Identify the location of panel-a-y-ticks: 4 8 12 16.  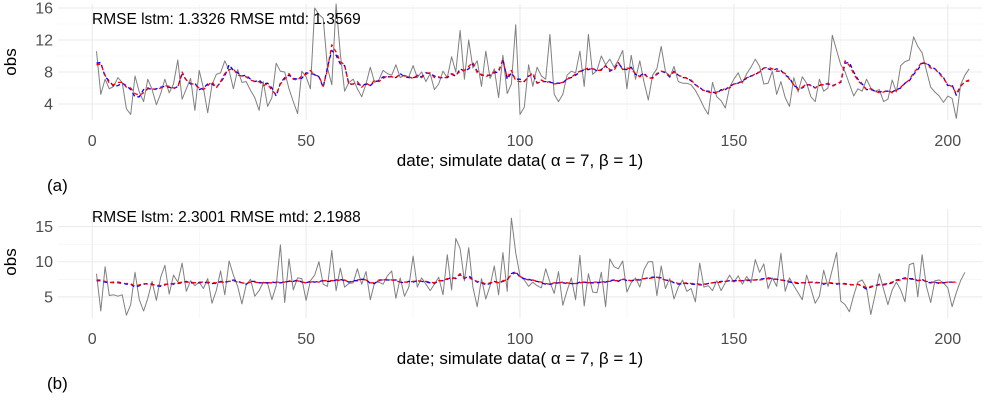
(44, 57).